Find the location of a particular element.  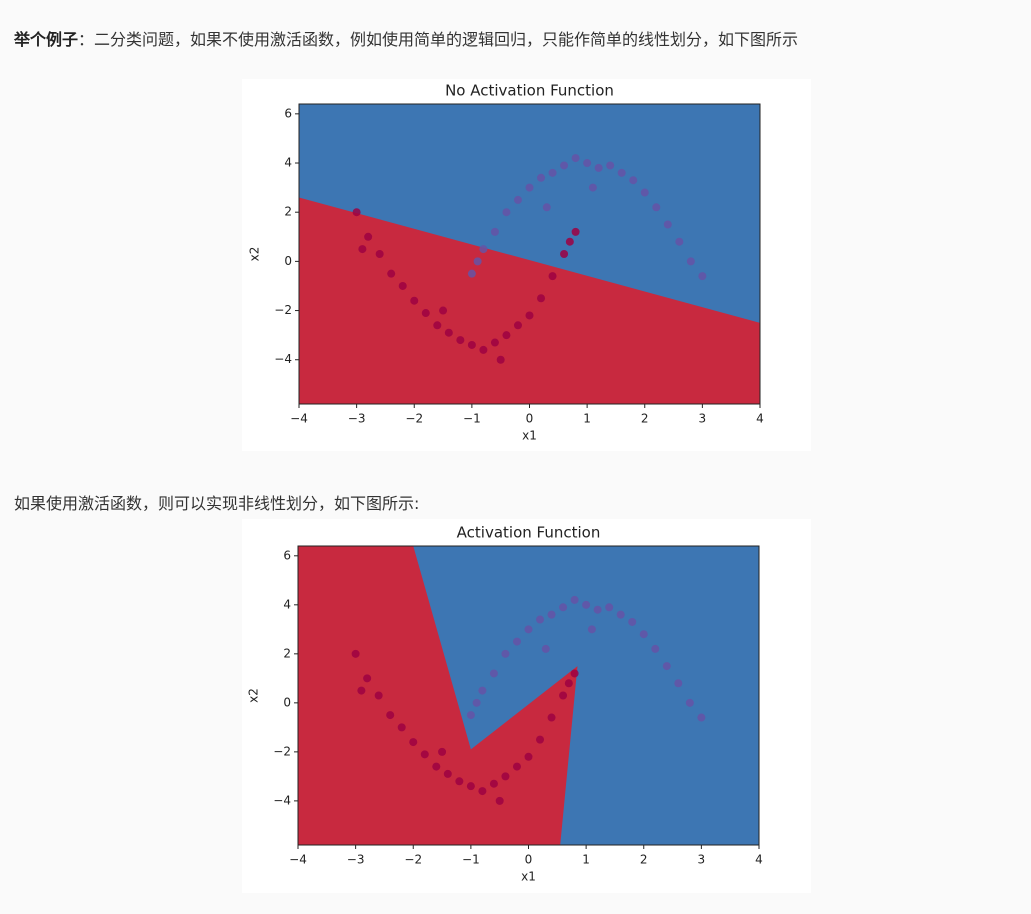

x-tick-label: 4 is located at coordinates (760, 419).